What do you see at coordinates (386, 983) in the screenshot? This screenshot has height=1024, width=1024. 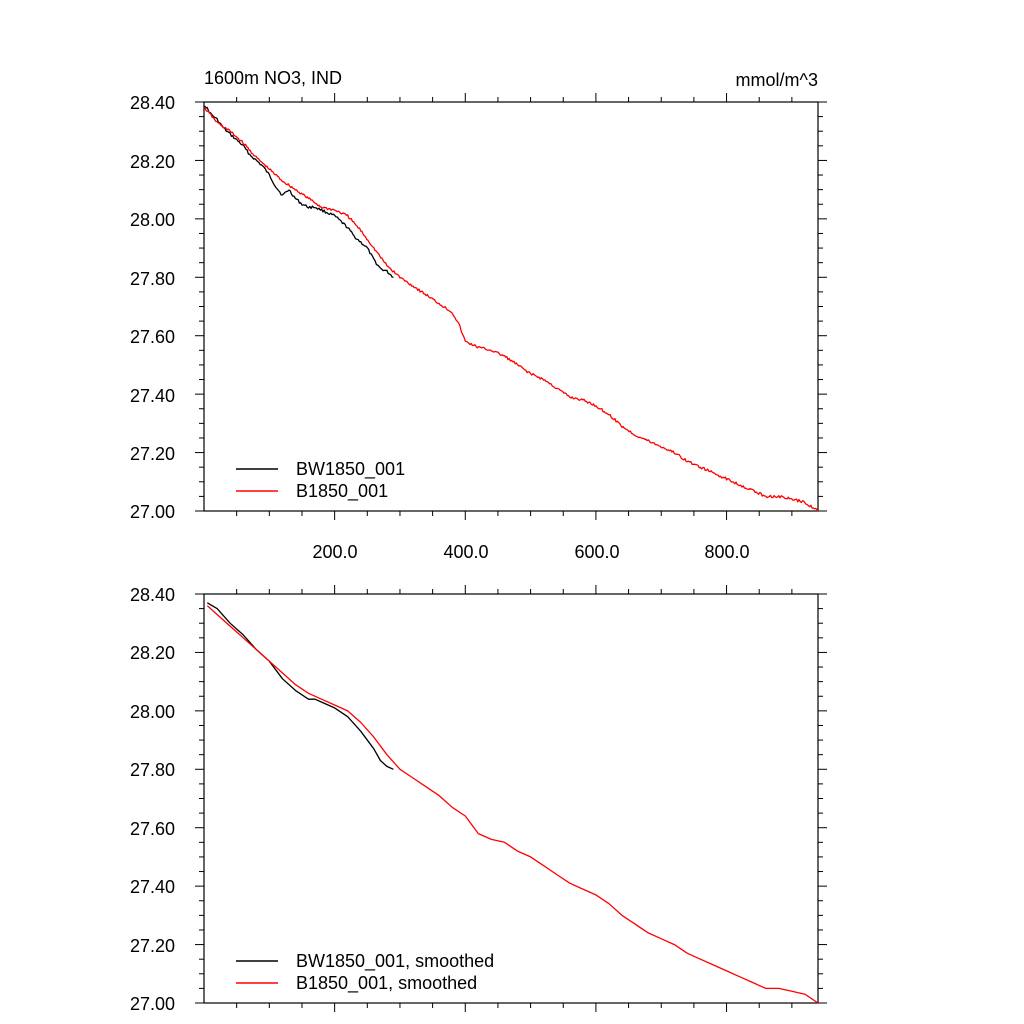 I see `legend-label-b1850-smoothed: B1850_001, smoothed` at bounding box center [386, 983].